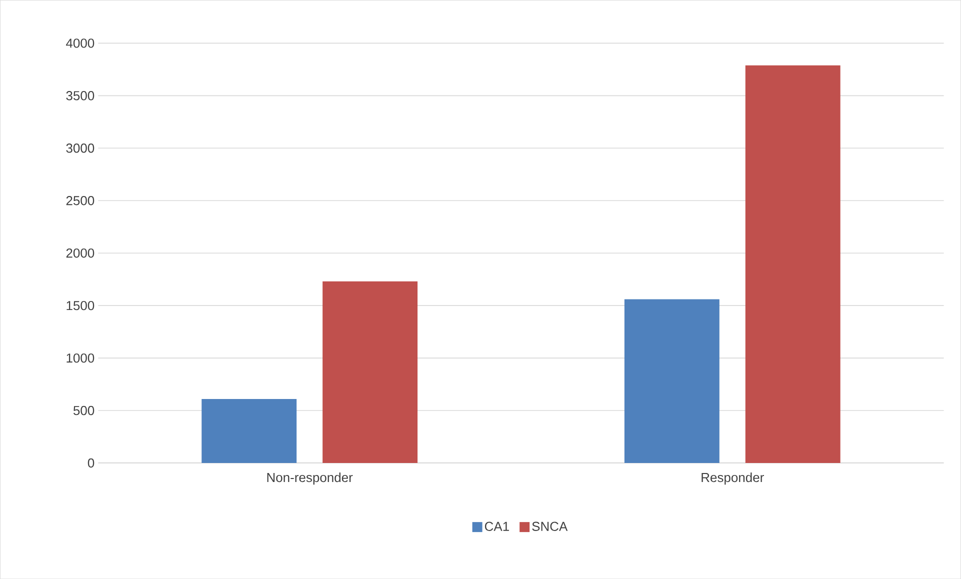  I want to click on x-tick-label: Non-responder, so click(310, 478).